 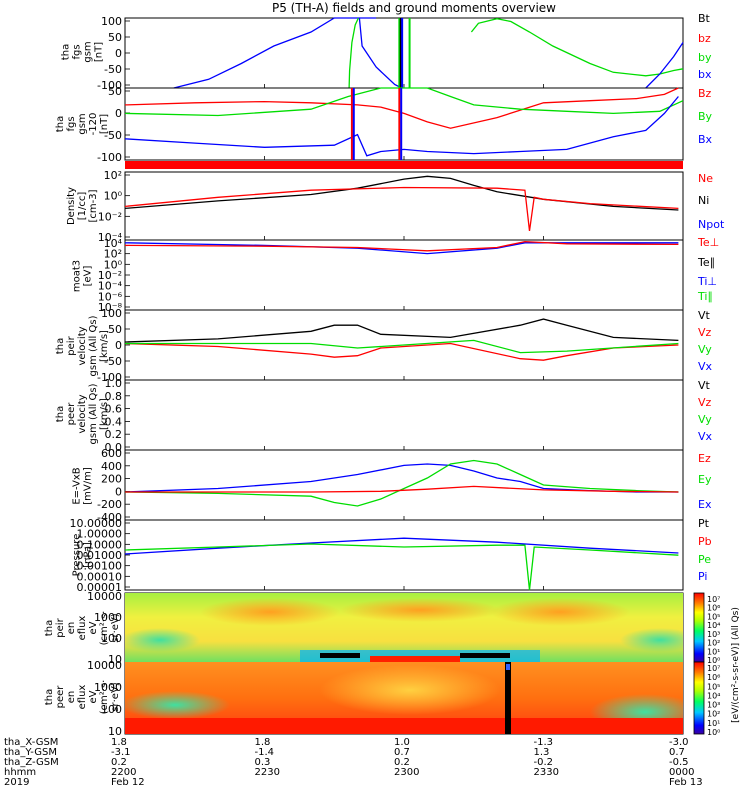 I want to click on ephemeris-row-label: tha_X-GSM, so click(x=31, y=742).